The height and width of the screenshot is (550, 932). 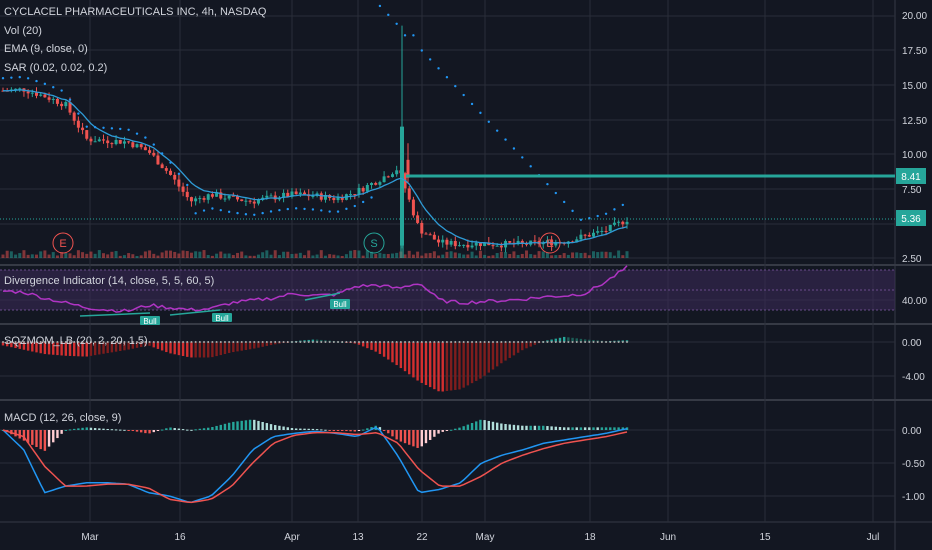 I want to click on time-tick: Jul, so click(x=873, y=537).